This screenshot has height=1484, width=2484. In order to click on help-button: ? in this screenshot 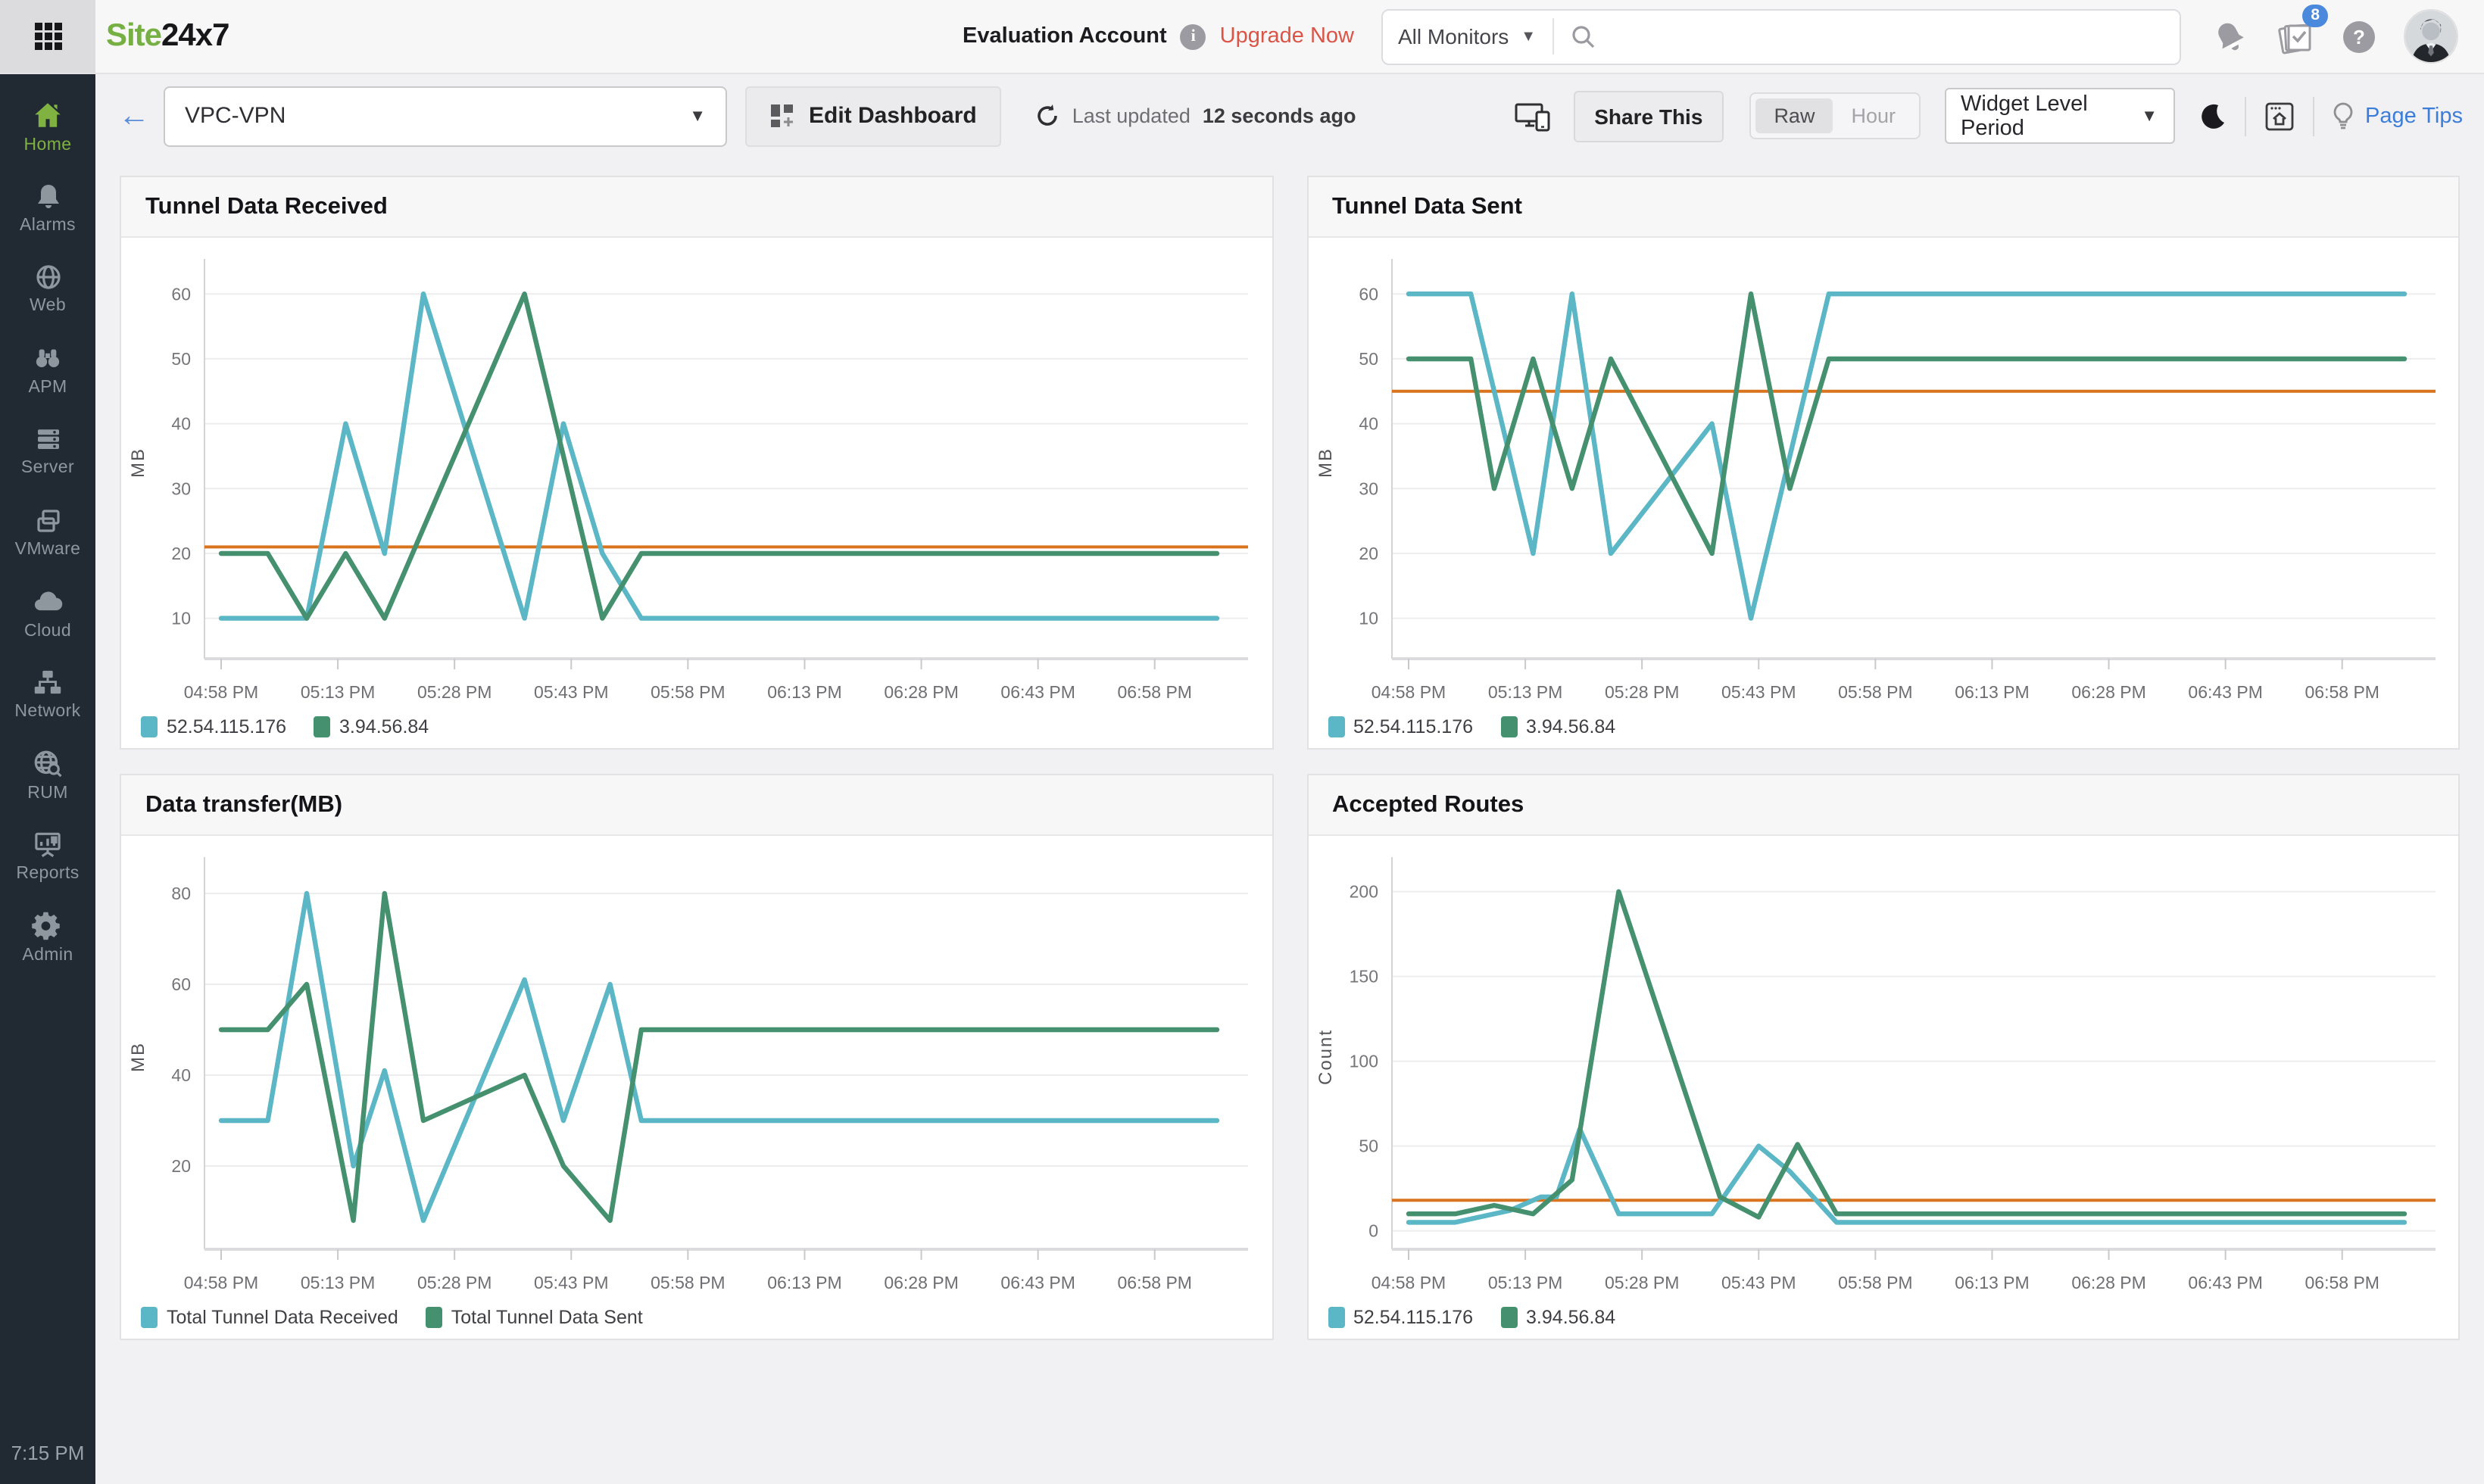, I will do `click(2359, 36)`.